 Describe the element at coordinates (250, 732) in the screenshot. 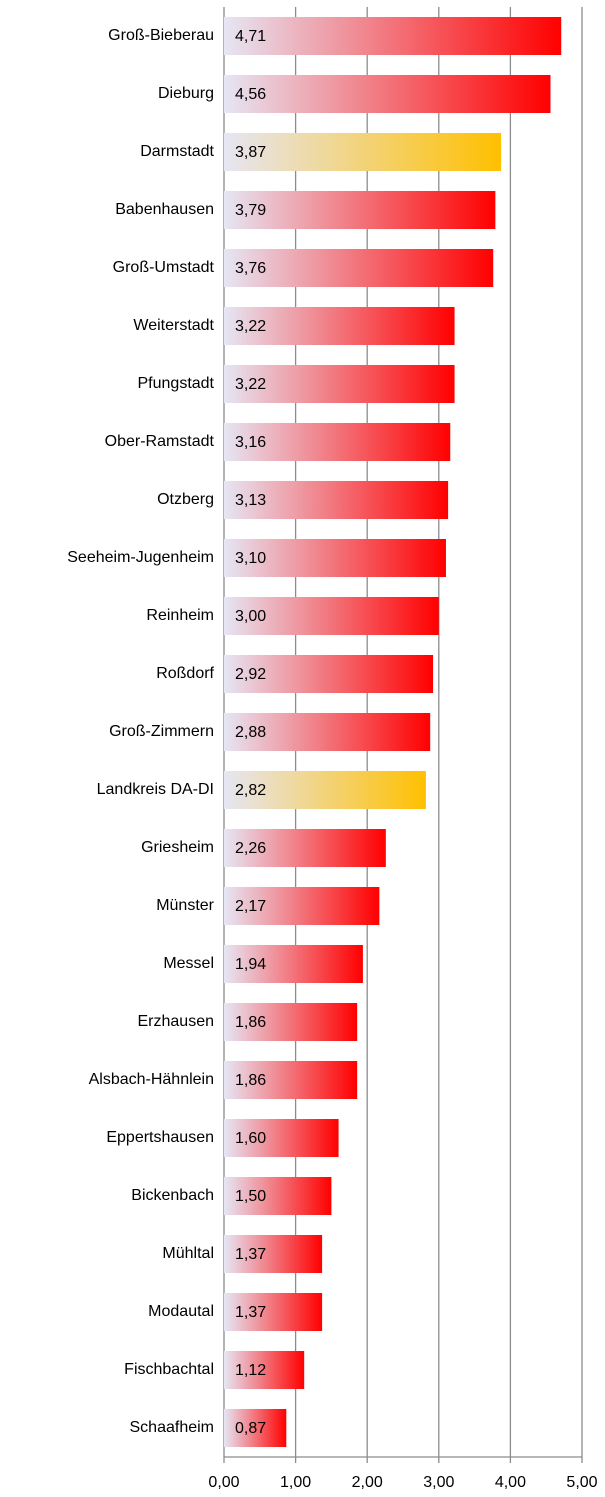

I see `value-label: 2,88` at that location.